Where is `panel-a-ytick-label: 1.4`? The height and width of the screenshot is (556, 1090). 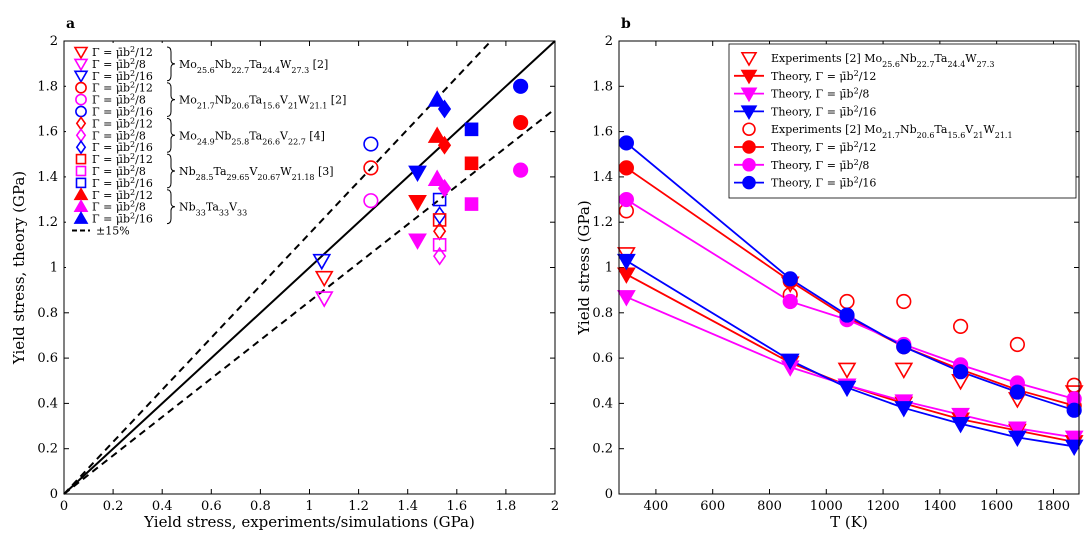
panel-a-ytick-label: 1.4 is located at coordinates (47, 177).